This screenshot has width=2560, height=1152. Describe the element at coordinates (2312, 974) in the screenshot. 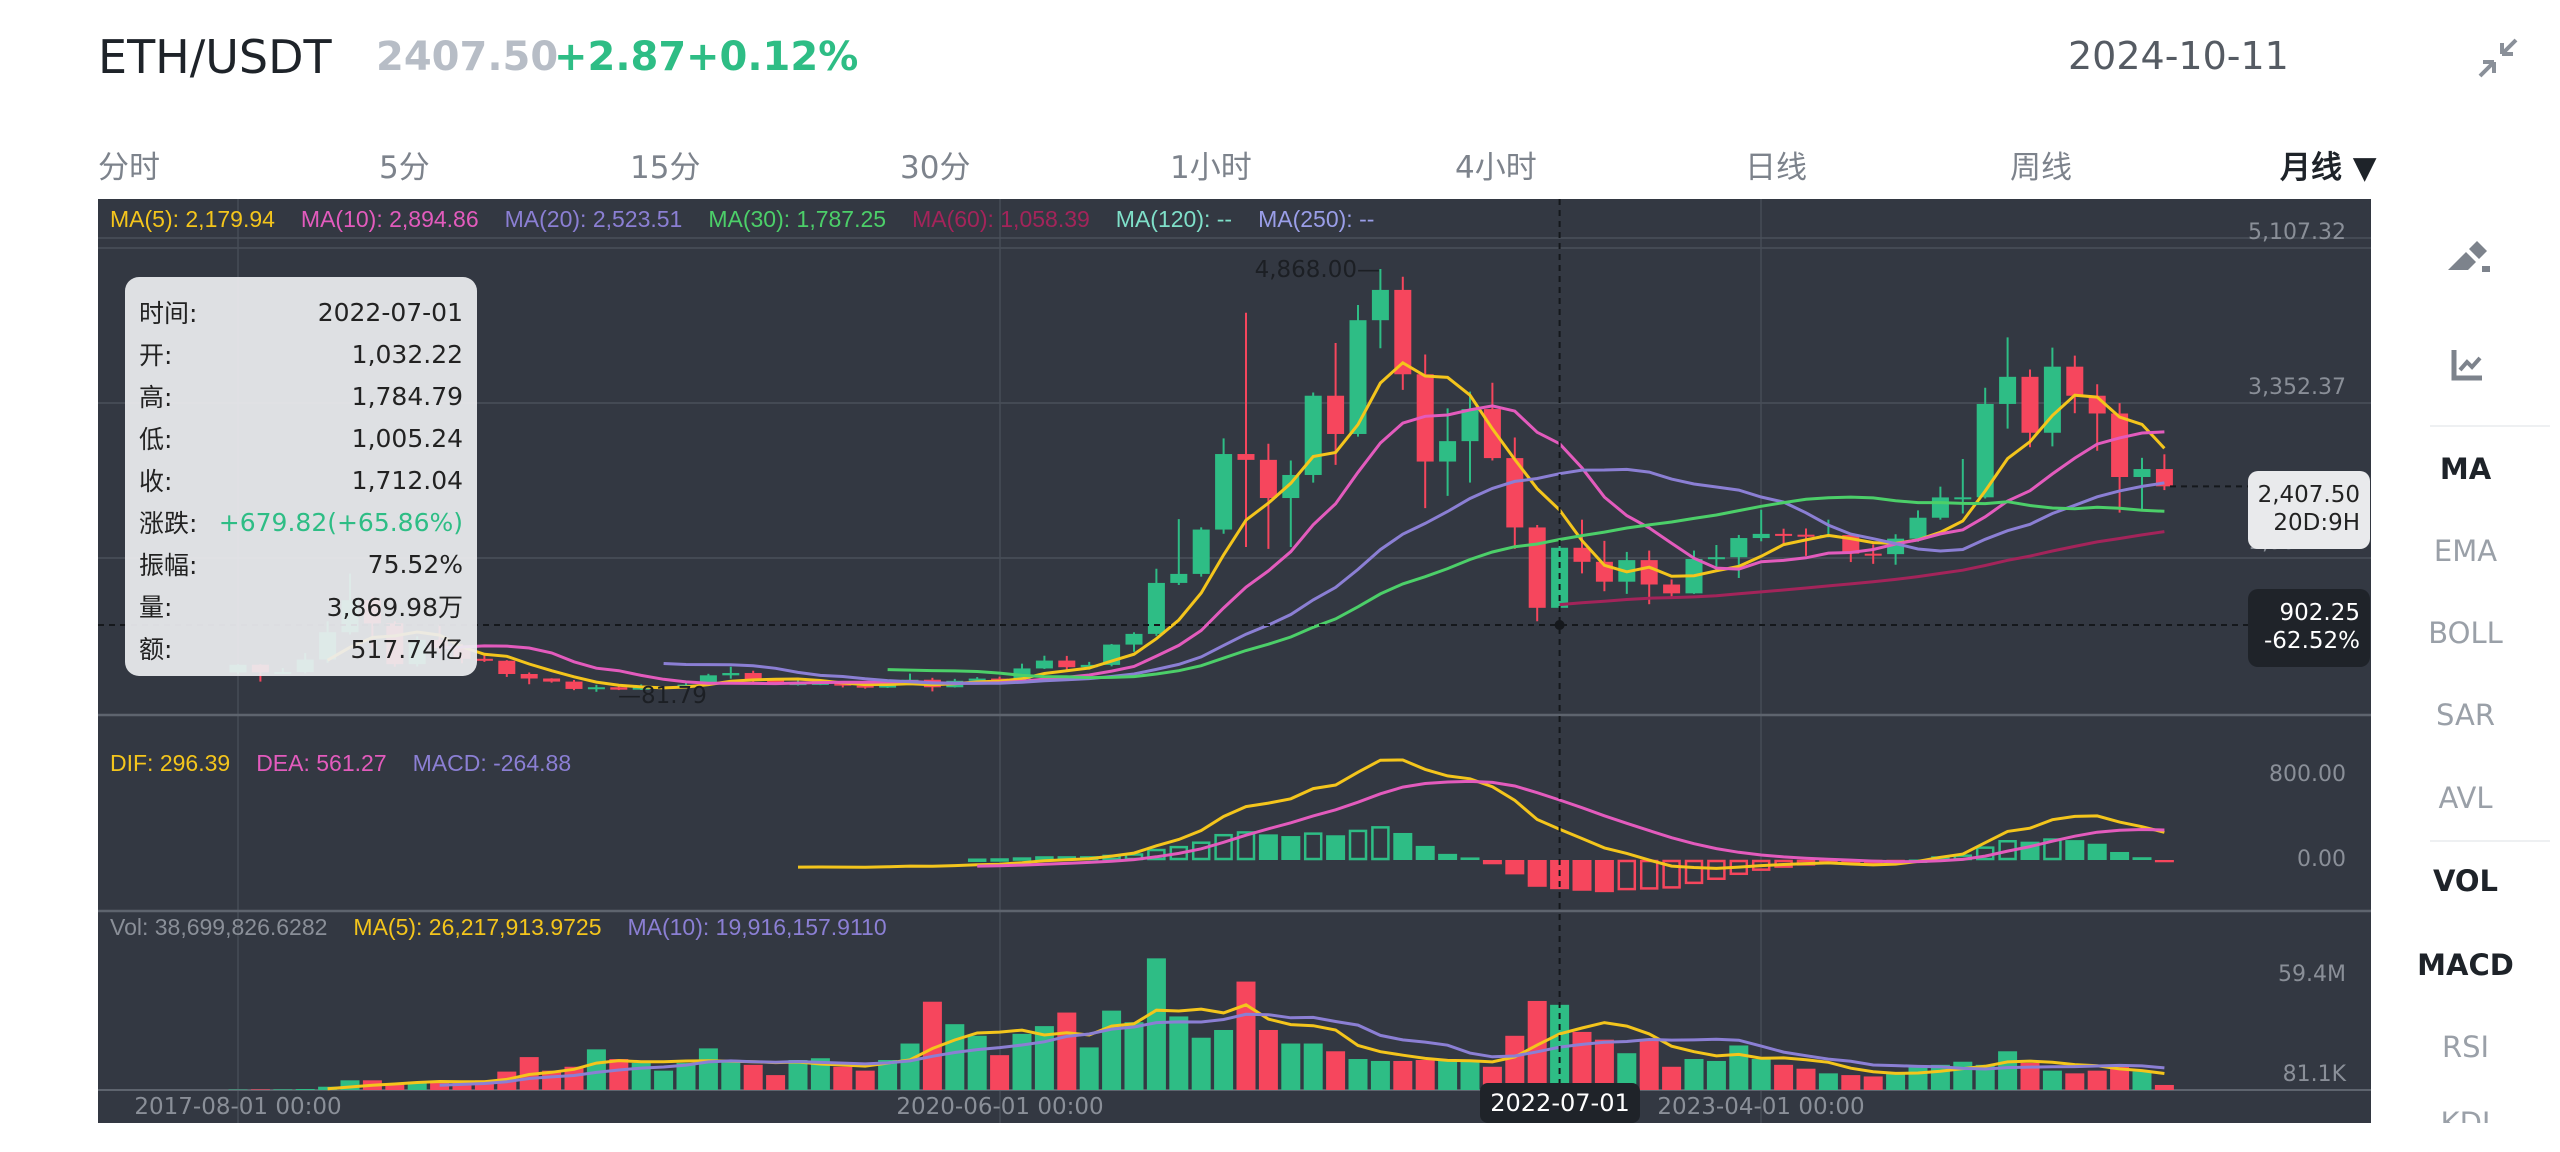

I see `vol-axis-label: 59.4M` at that location.